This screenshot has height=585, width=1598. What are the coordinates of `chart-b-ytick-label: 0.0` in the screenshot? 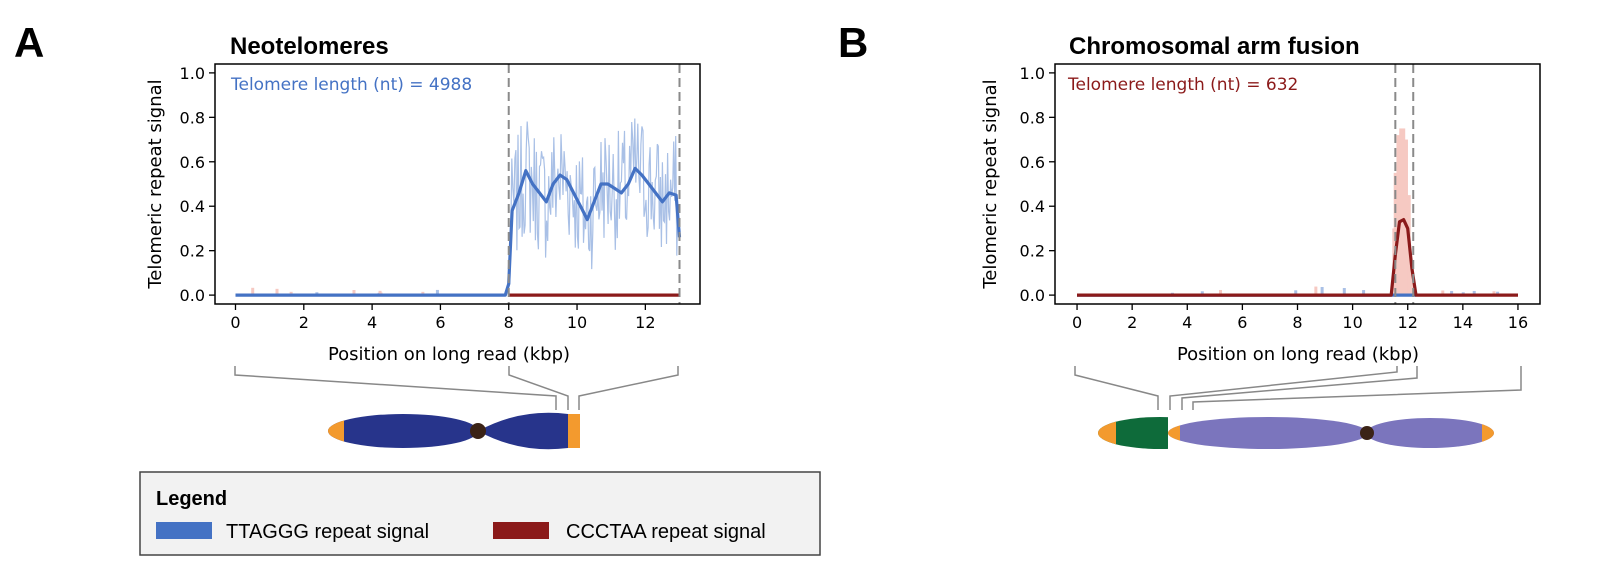 It's located at (1032, 295).